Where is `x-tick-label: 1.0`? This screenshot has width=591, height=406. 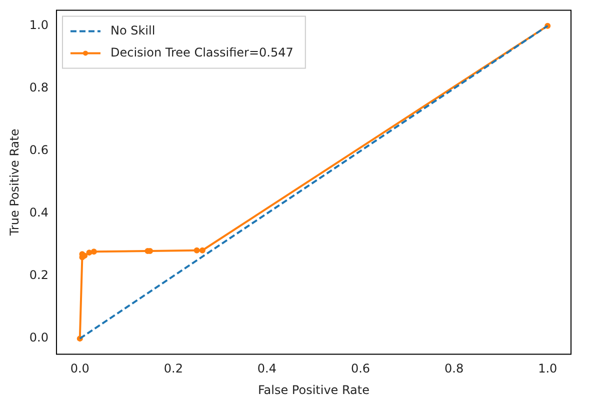
x-tick-label: 1.0 is located at coordinates (548, 369).